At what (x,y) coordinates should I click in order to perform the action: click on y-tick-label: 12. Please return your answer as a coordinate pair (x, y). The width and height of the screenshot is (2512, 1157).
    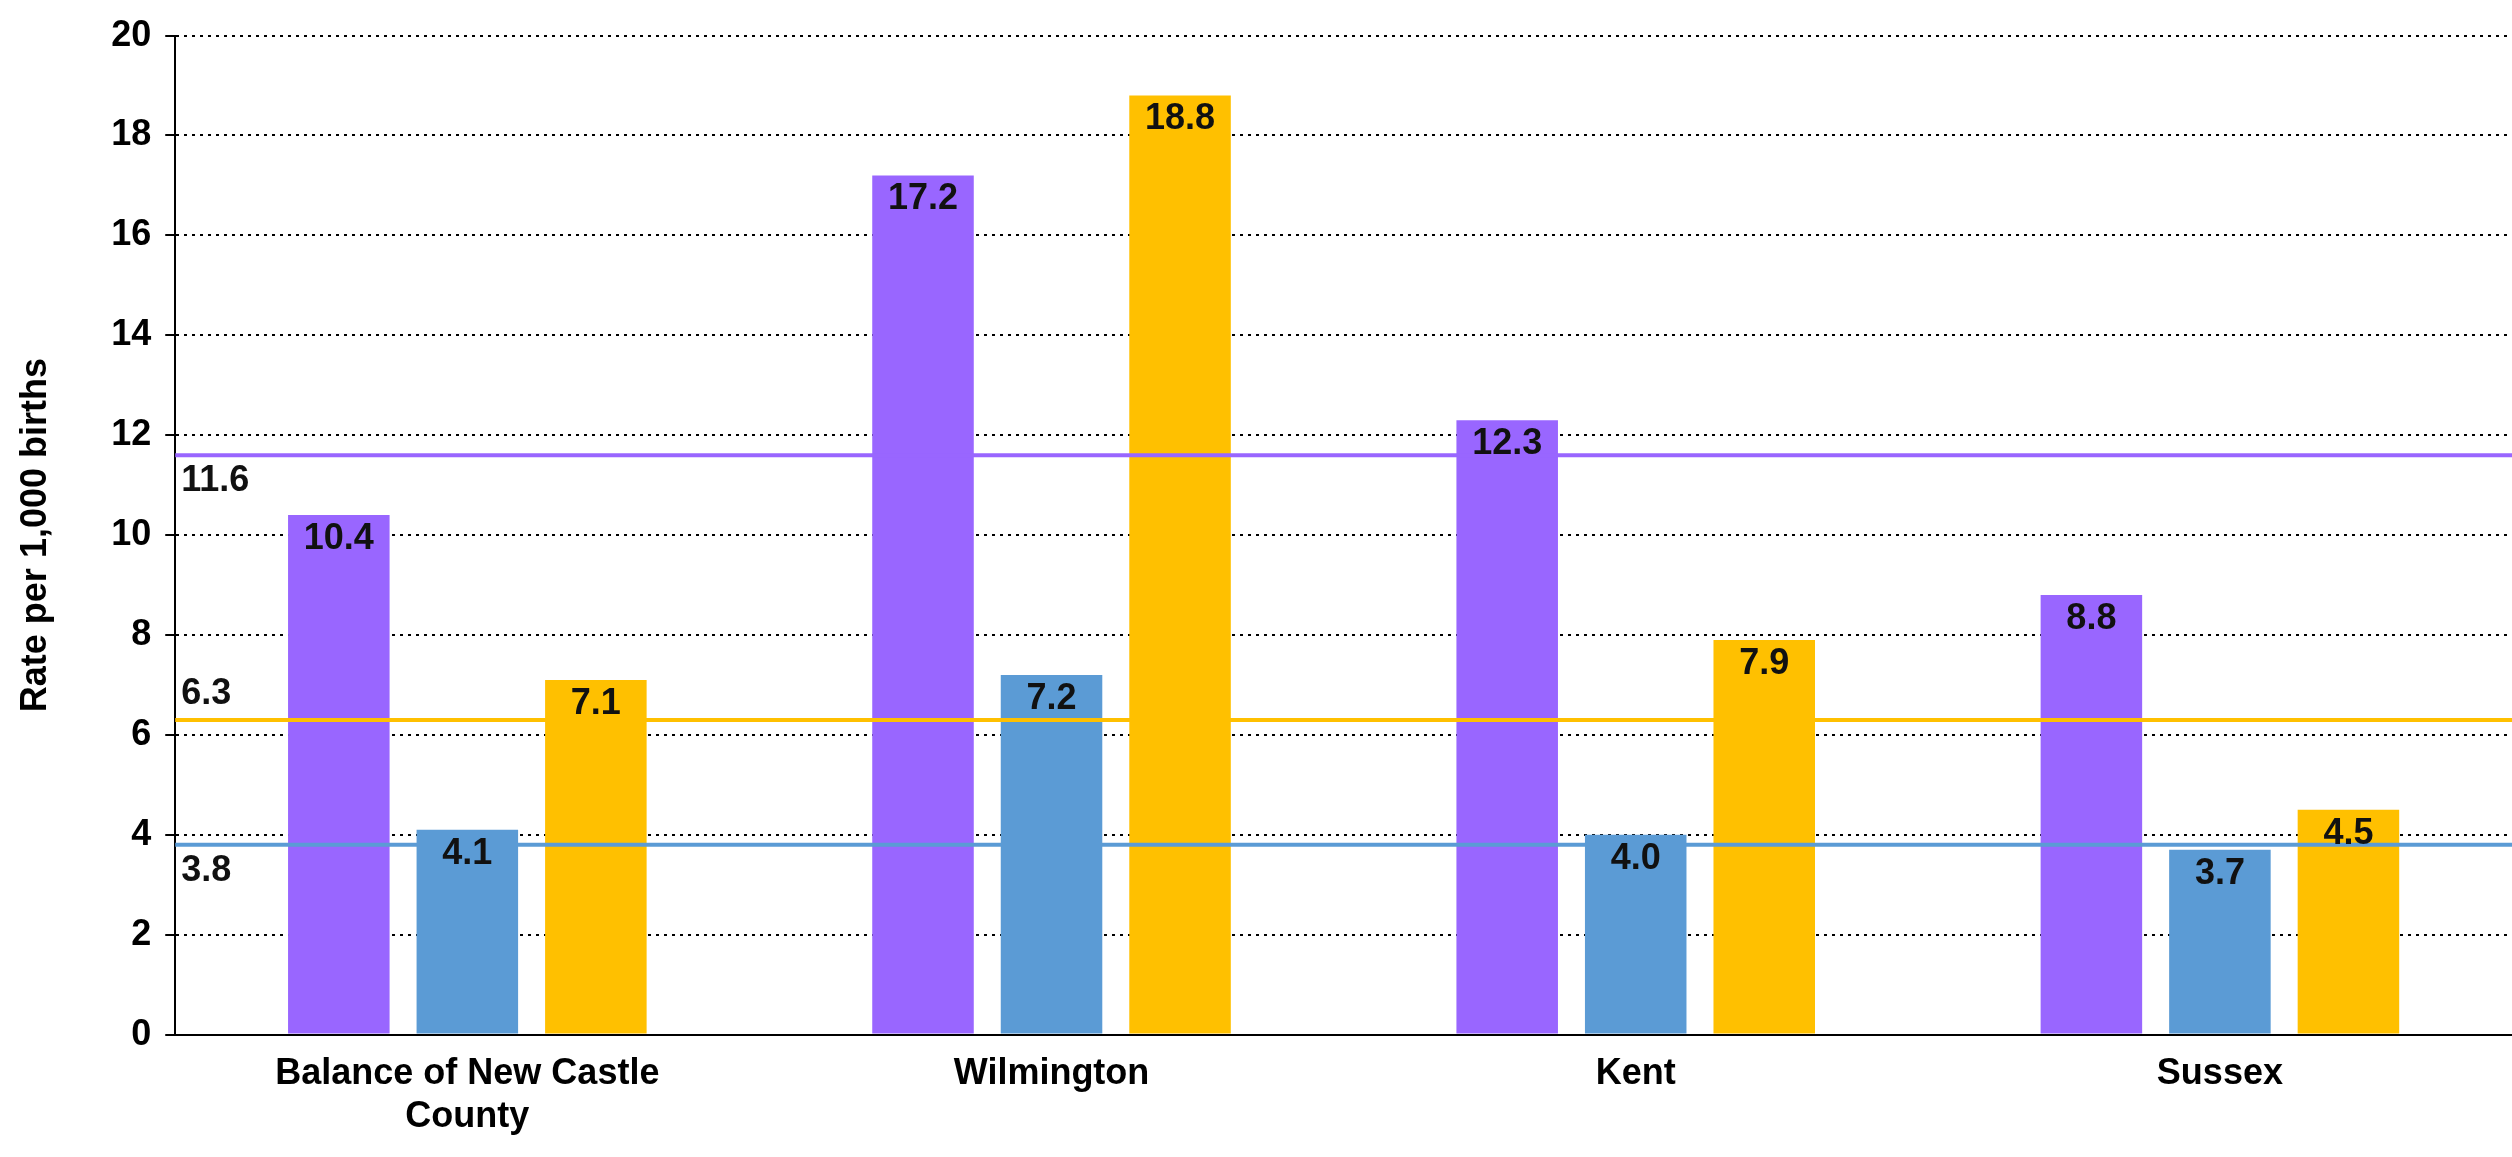
    Looking at the image, I should click on (131, 433).